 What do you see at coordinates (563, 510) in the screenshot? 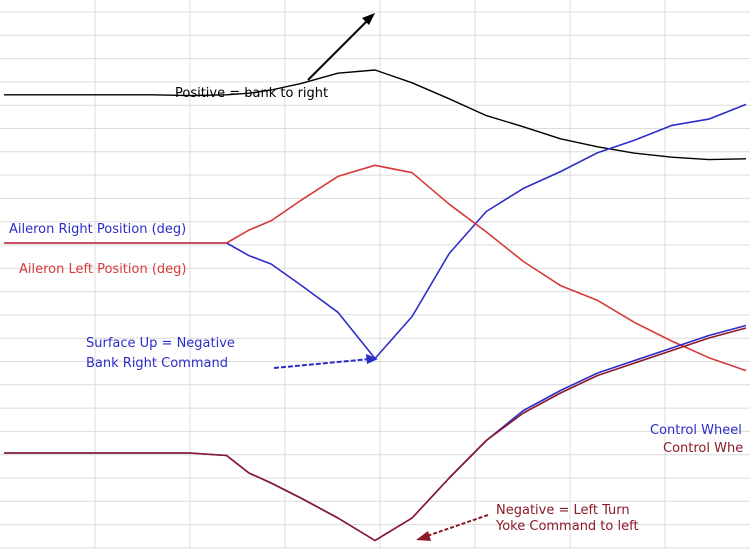
I see `annotation-negative-left: Negative = Left Turn` at bounding box center [563, 510].